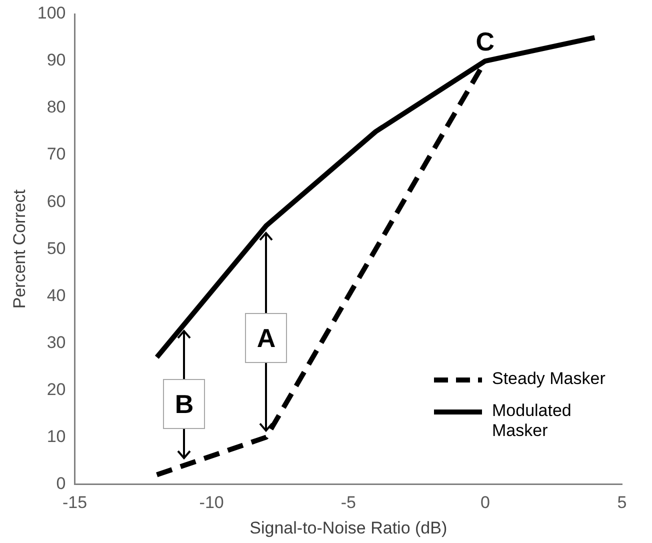  I want to click on legend-label: Modulated Masker, so click(532, 421).